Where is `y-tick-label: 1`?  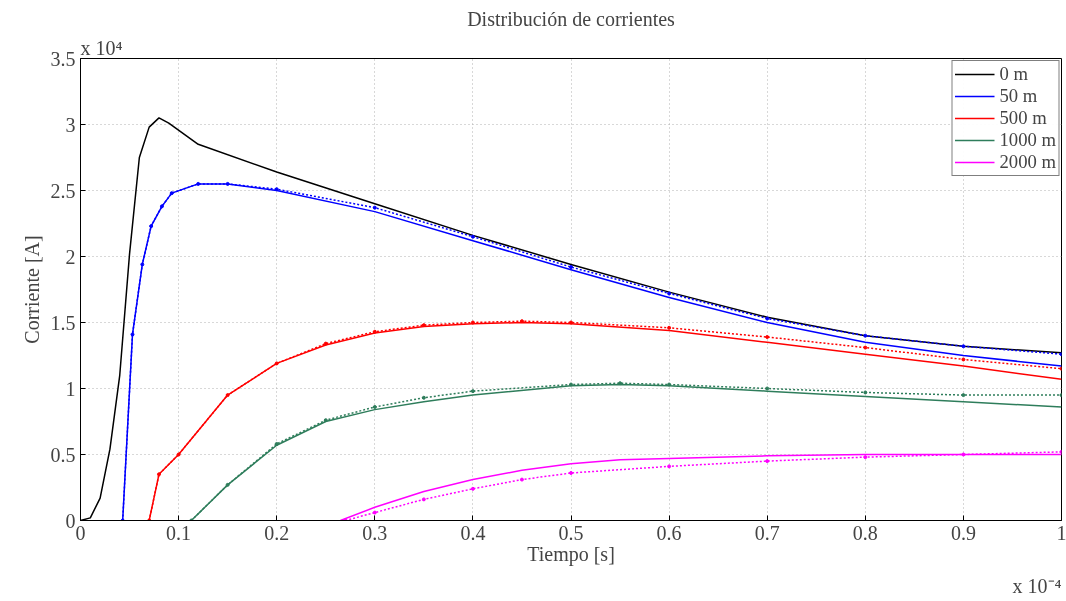
y-tick-label: 1 is located at coordinates (70, 388).